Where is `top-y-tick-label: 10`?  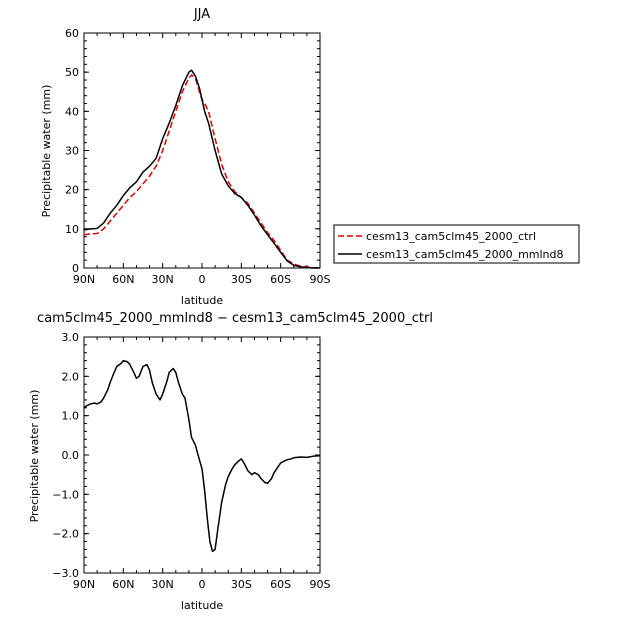 top-y-tick-label: 10 is located at coordinates (72, 229).